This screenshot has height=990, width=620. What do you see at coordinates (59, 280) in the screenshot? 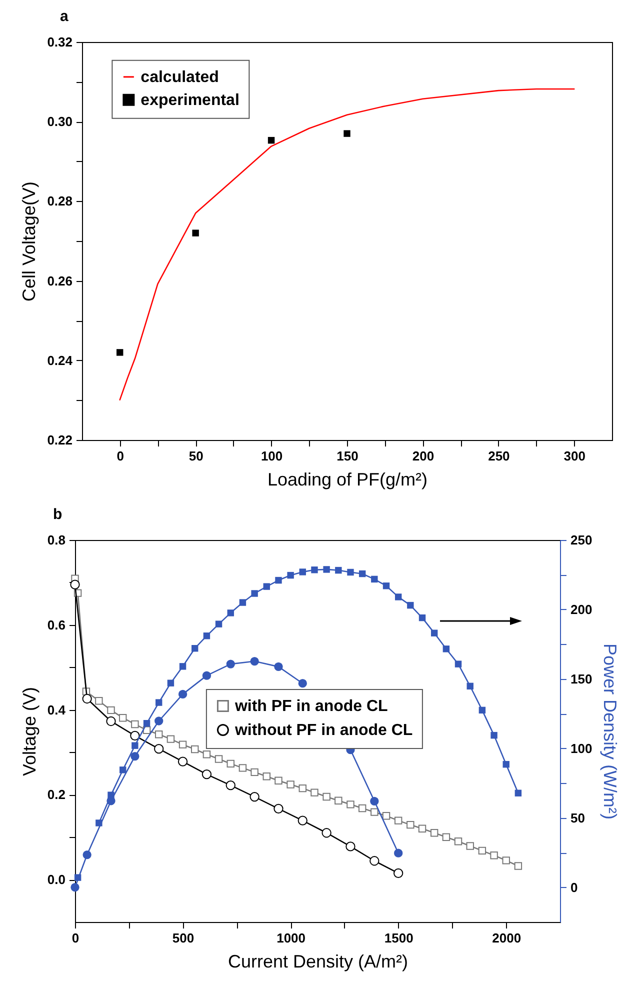
I see `y-tick-label: 0.26` at bounding box center [59, 280].